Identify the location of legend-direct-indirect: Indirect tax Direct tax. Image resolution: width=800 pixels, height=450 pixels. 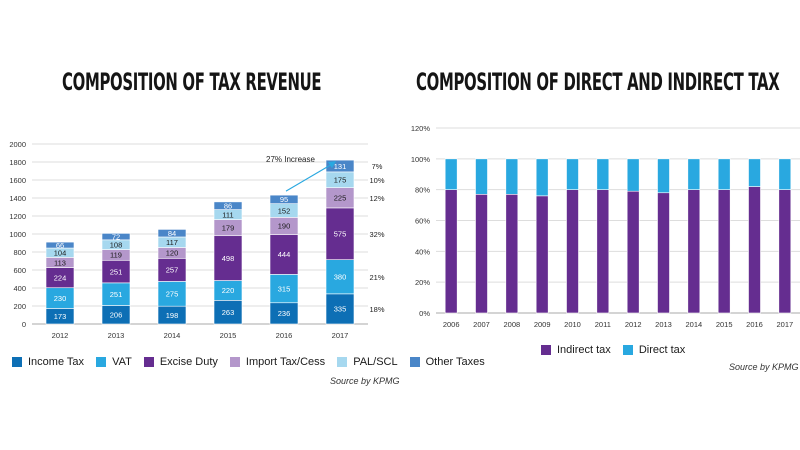
(619, 350).